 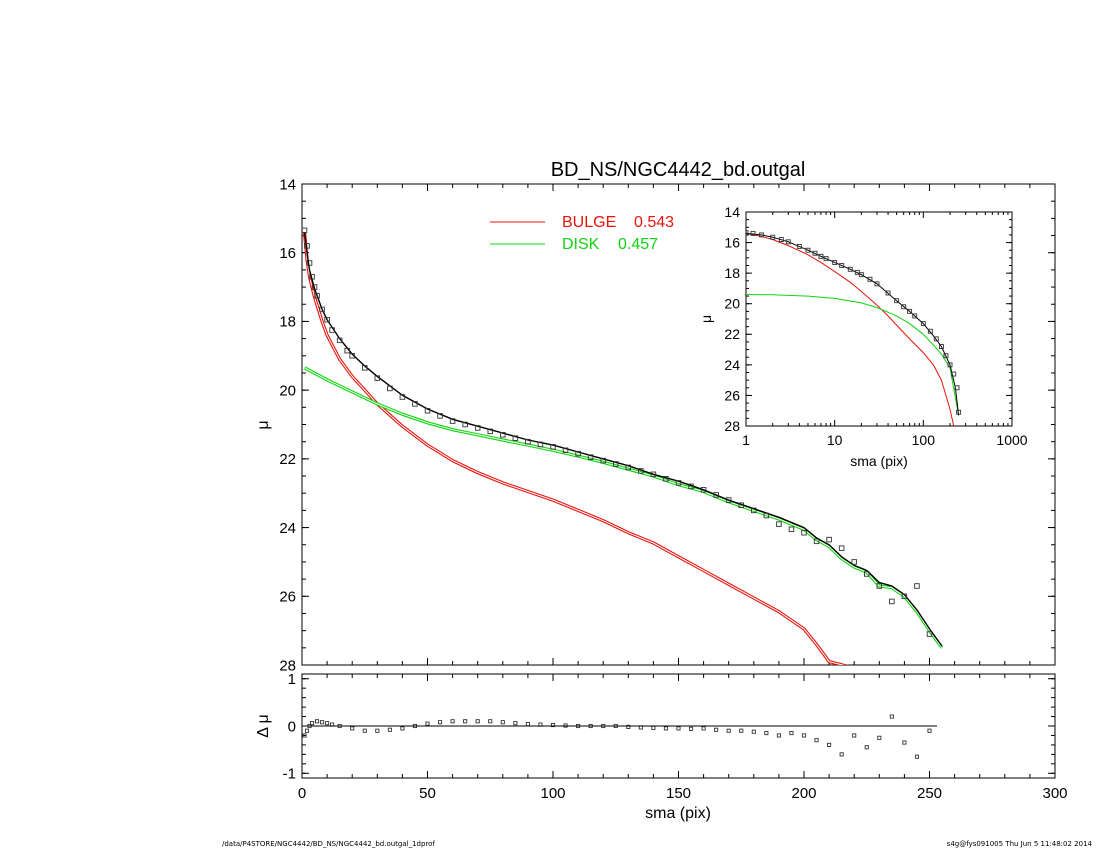 I want to click on main-y-tick-label: 14, so click(x=287, y=184).